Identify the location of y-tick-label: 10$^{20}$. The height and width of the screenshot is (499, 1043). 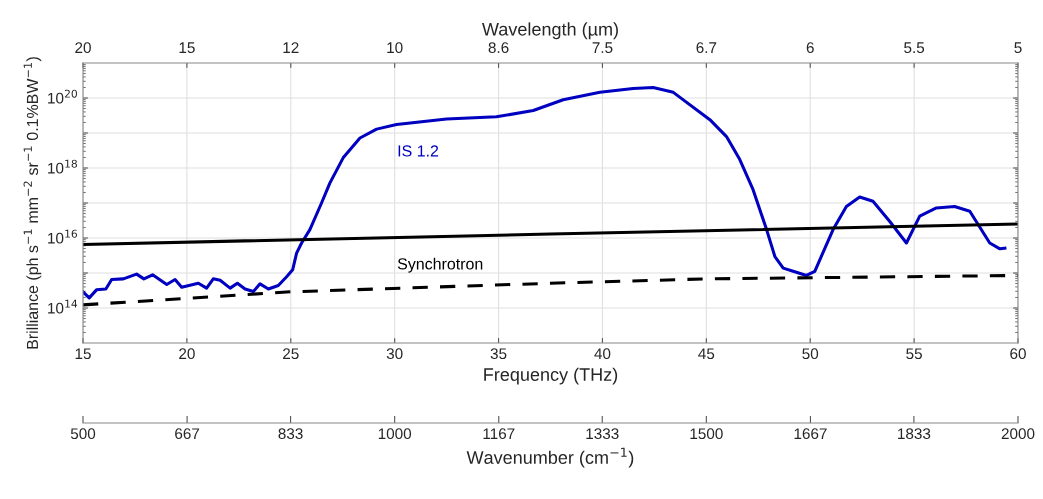
(63, 96).